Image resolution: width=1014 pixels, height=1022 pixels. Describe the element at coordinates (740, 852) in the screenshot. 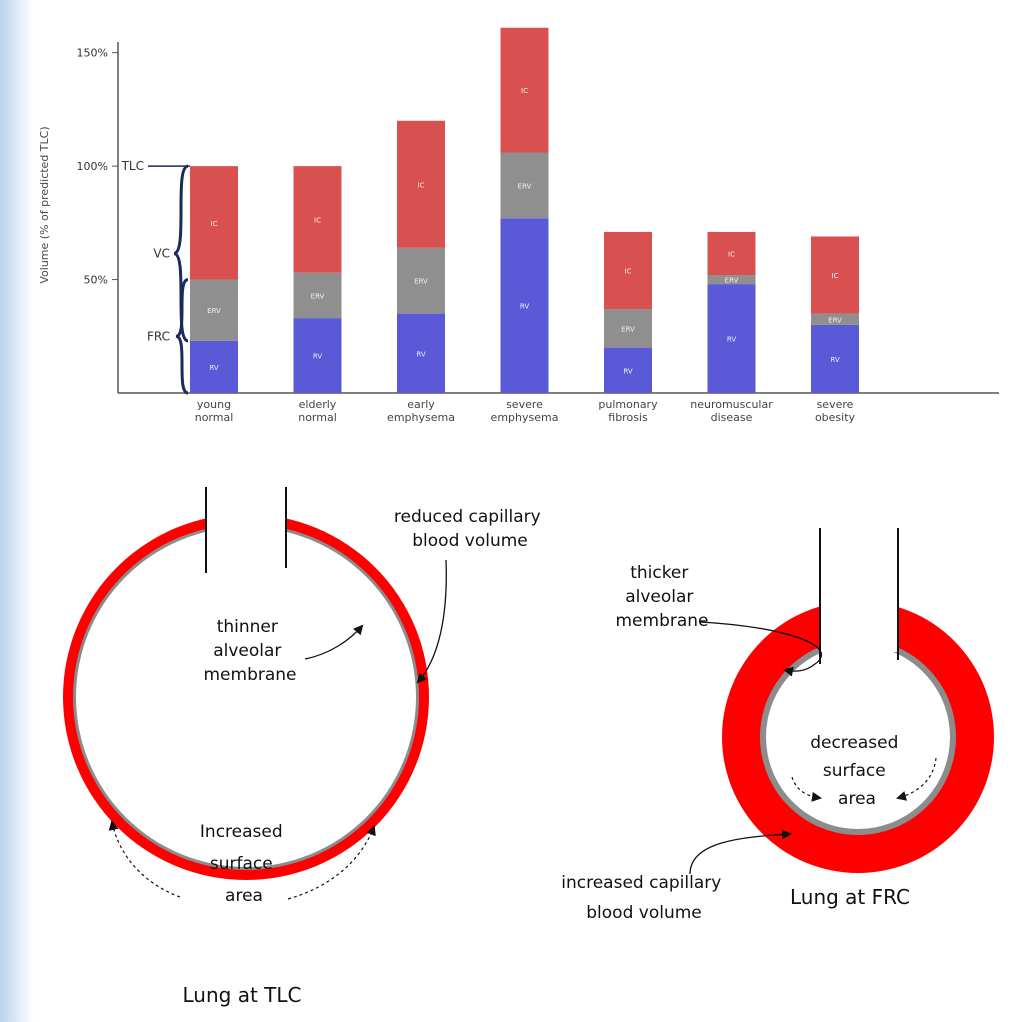

I see `arrow-increased-capillary` at that location.